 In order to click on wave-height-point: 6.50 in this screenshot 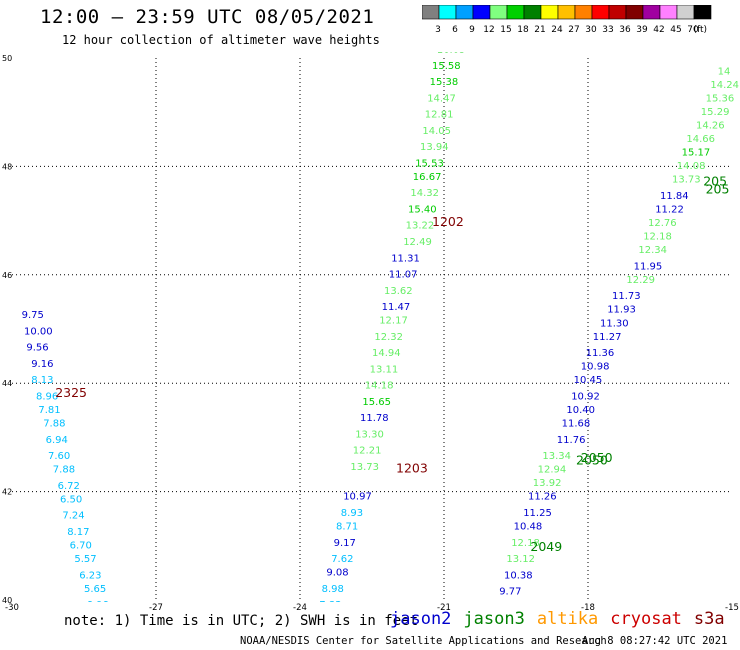, I will do `click(71, 499)`.